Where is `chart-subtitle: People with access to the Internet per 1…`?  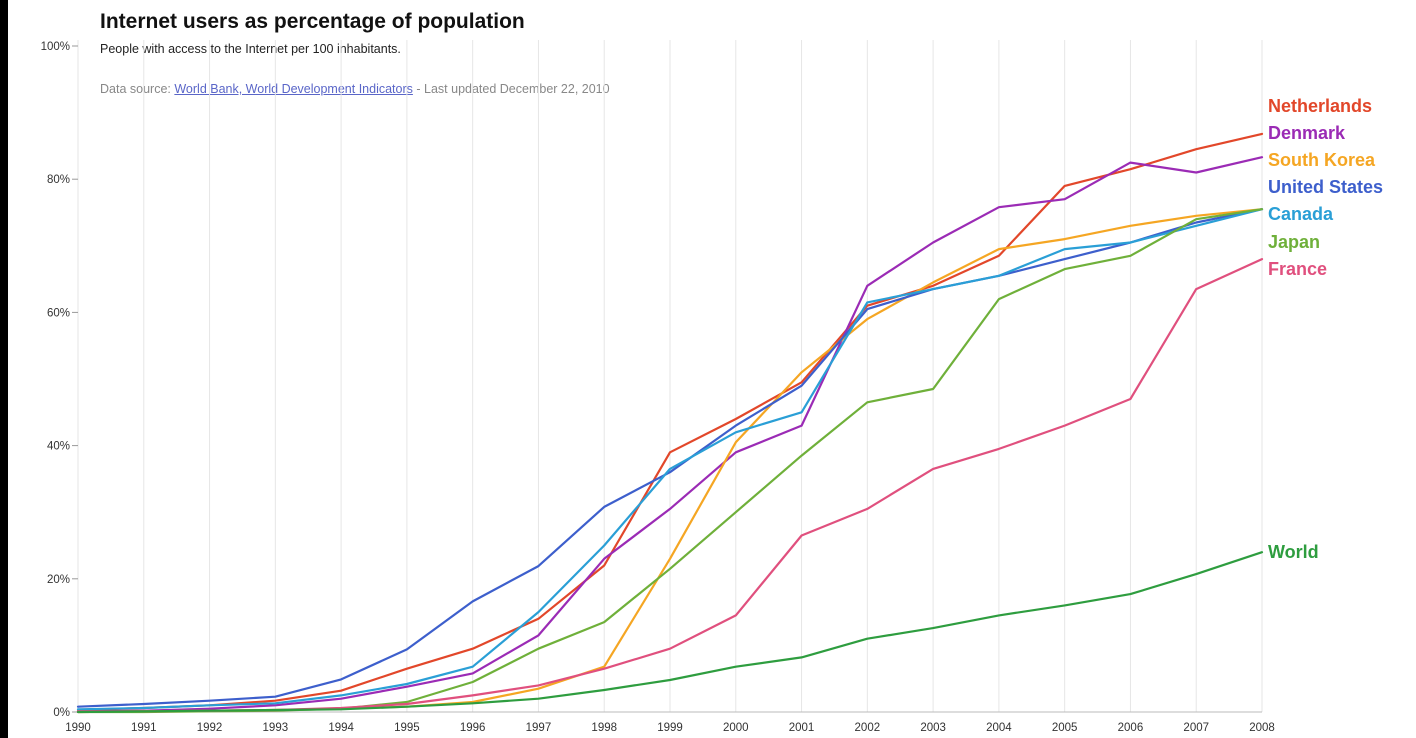 chart-subtitle: People with access to the Internet per 1… is located at coordinates (250, 49).